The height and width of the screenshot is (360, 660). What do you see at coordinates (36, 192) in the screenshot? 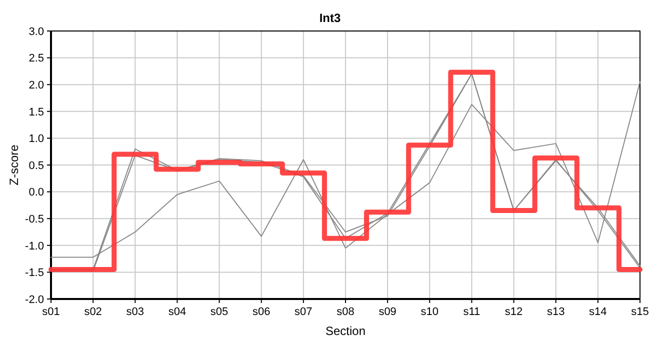
I see `y-tick-label: 0.0` at bounding box center [36, 192].